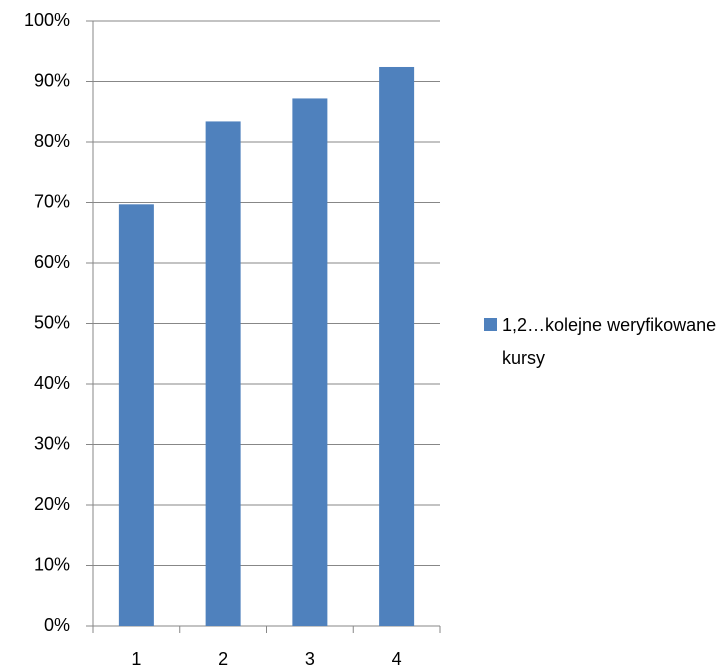 The width and height of the screenshot is (723, 671). What do you see at coordinates (52, 141) in the screenshot?
I see `y-tick-label: 80%` at bounding box center [52, 141].